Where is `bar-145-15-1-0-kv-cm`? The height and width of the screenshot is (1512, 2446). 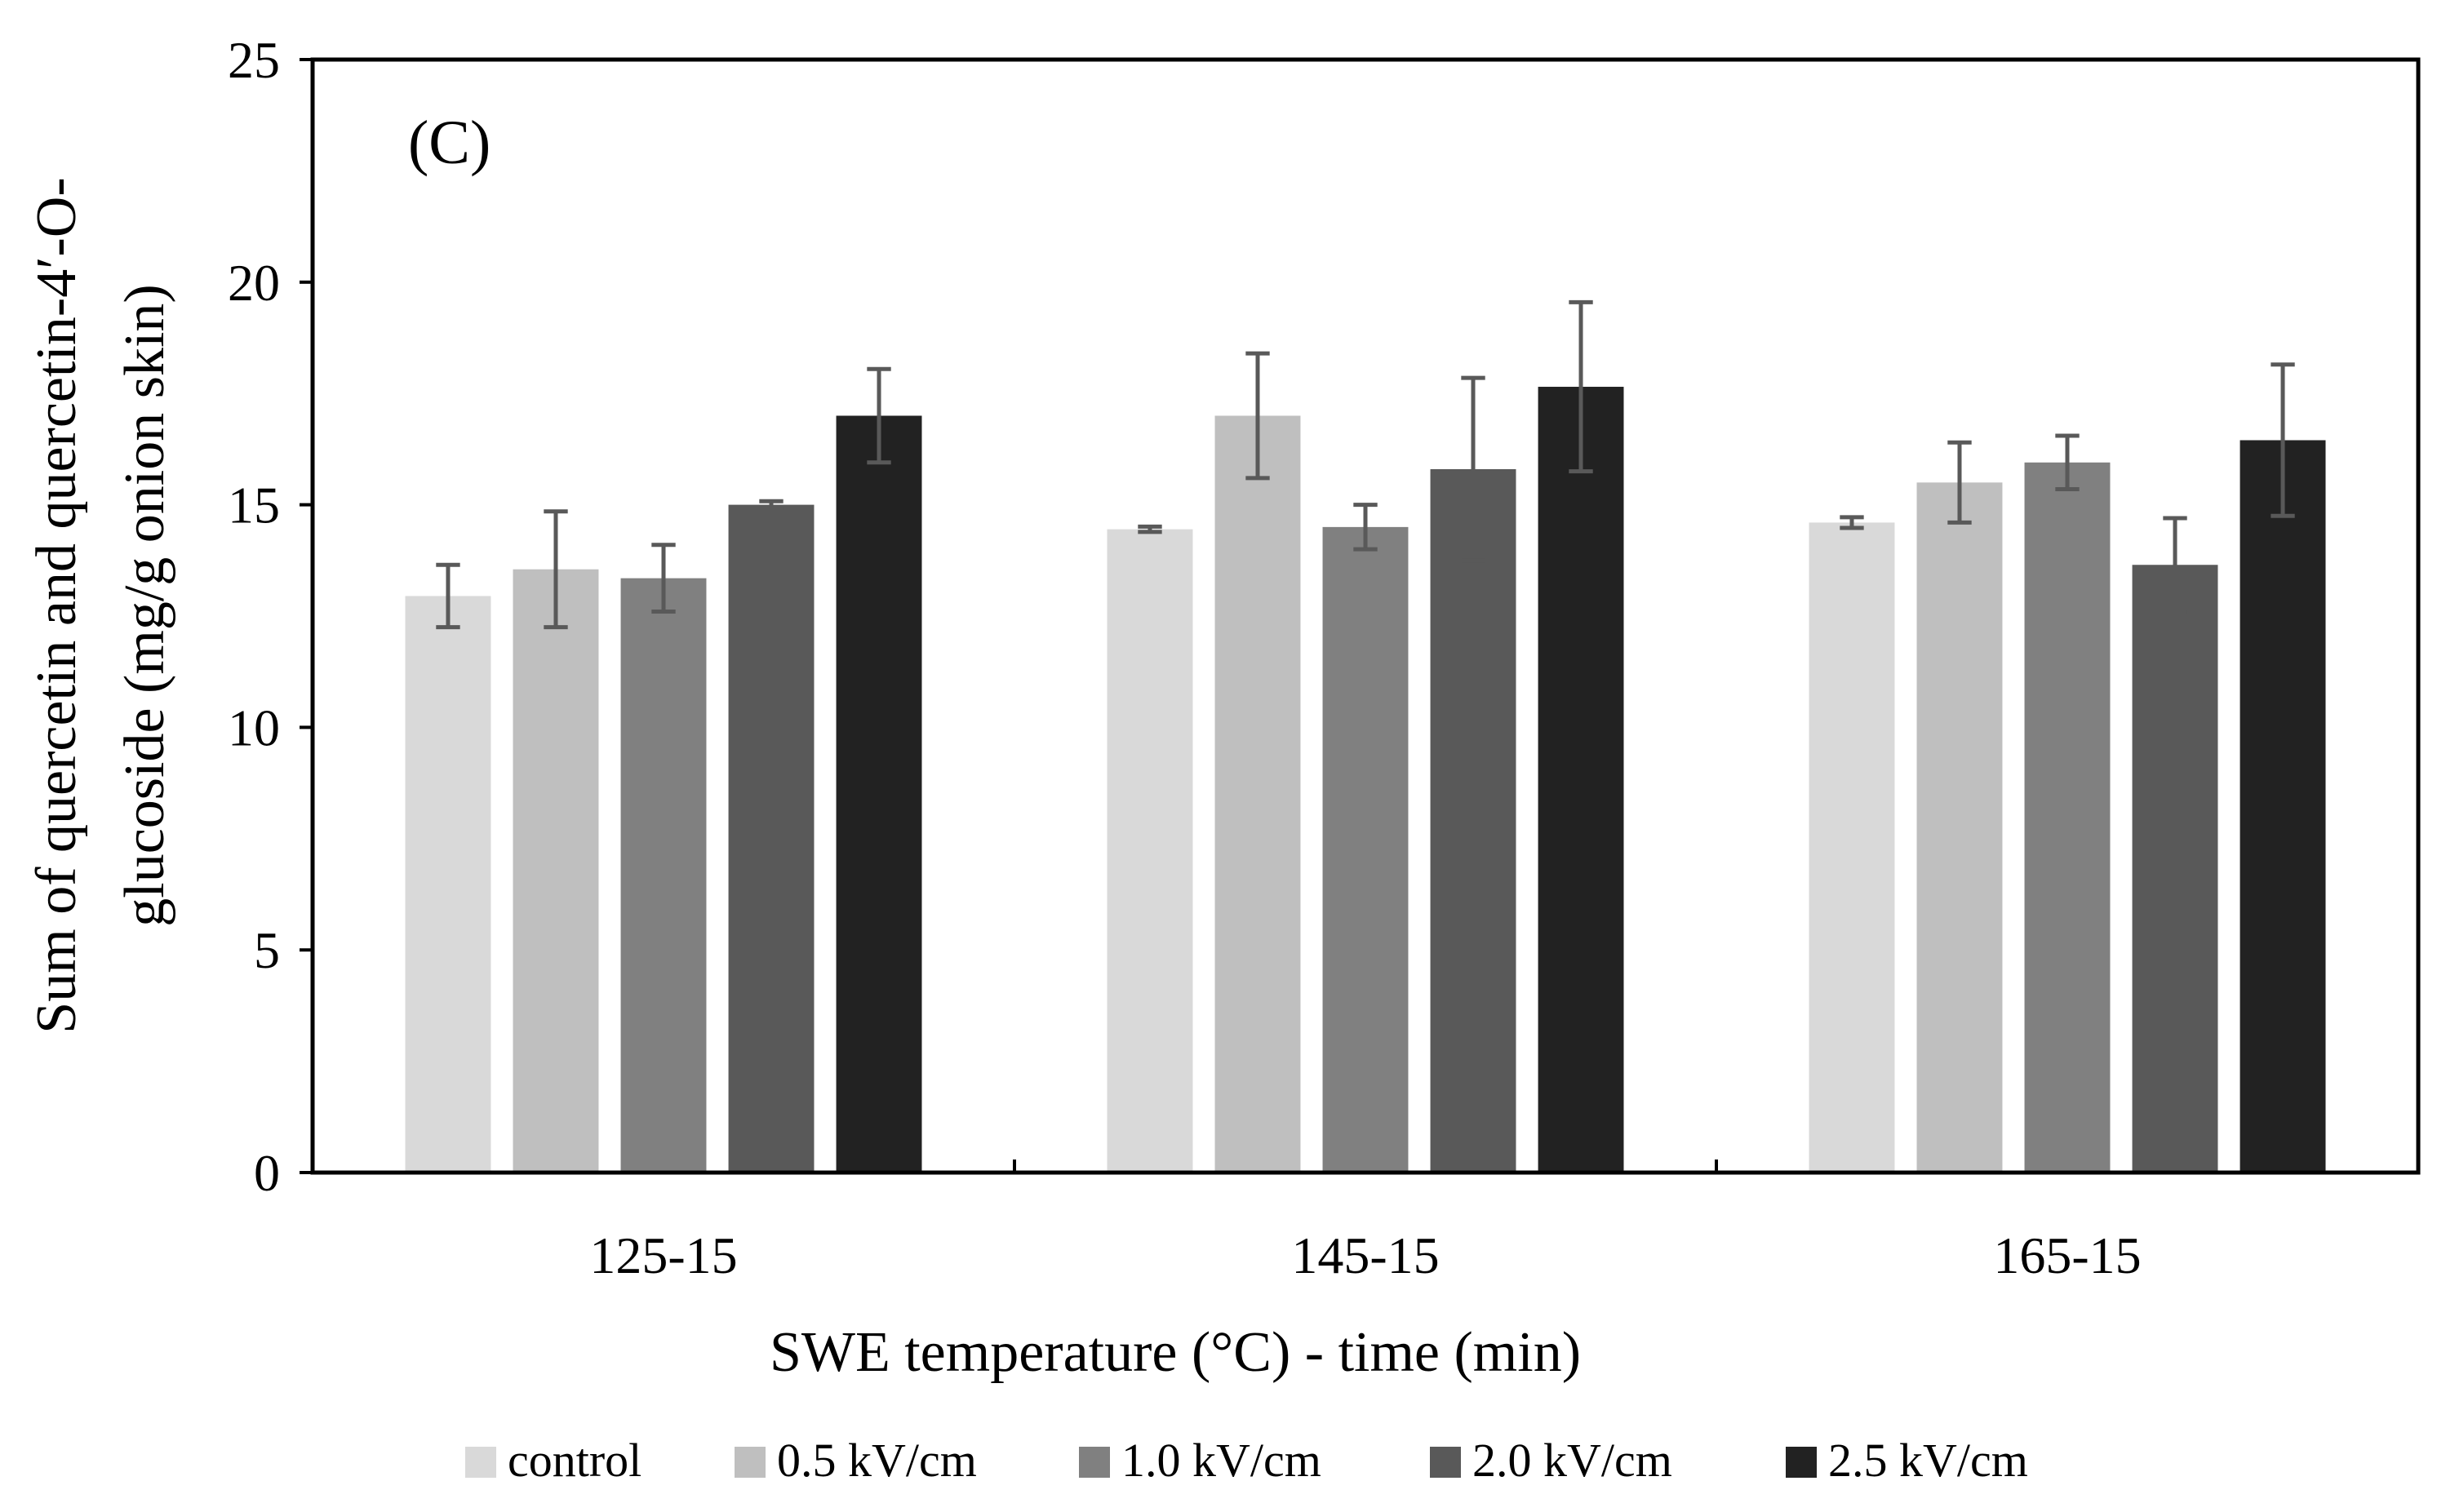
bar-145-15-1-0-kv-cm is located at coordinates (1366, 849).